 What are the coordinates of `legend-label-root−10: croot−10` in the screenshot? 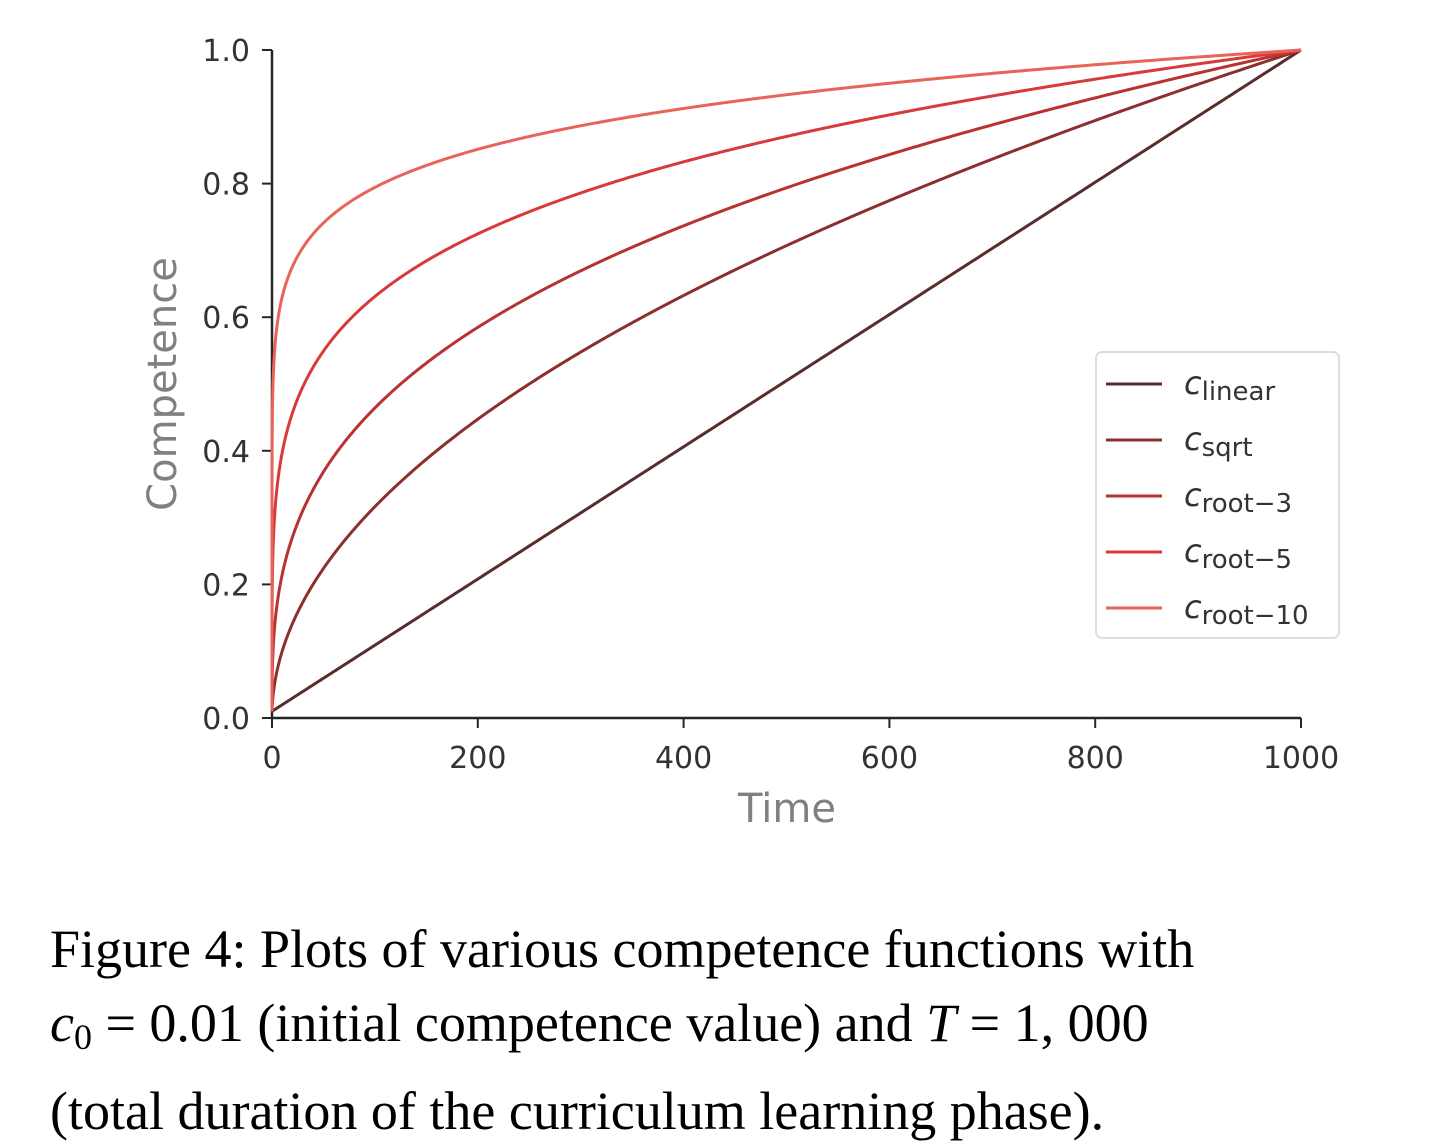 It's located at (1246, 609).